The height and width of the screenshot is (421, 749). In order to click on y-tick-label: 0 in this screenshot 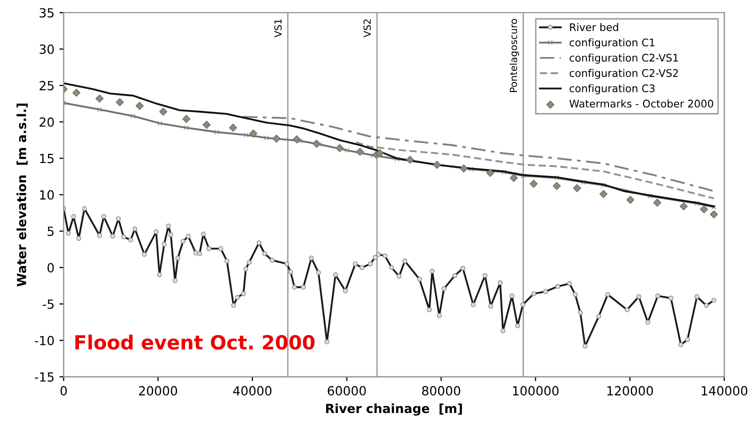, I will do `click(51, 267)`.